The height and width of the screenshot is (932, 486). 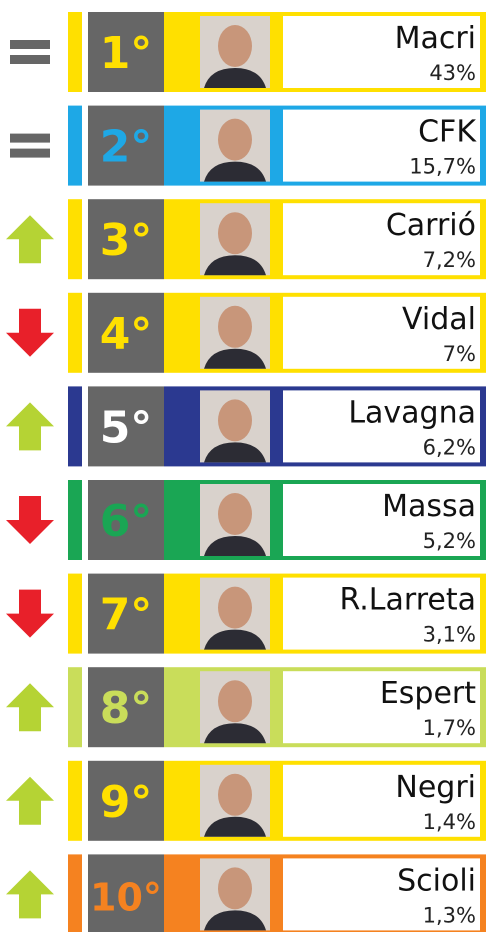 What do you see at coordinates (431, 225) in the screenshot?
I see `candidate-name: Carrió` at bounding box center [431, 225].